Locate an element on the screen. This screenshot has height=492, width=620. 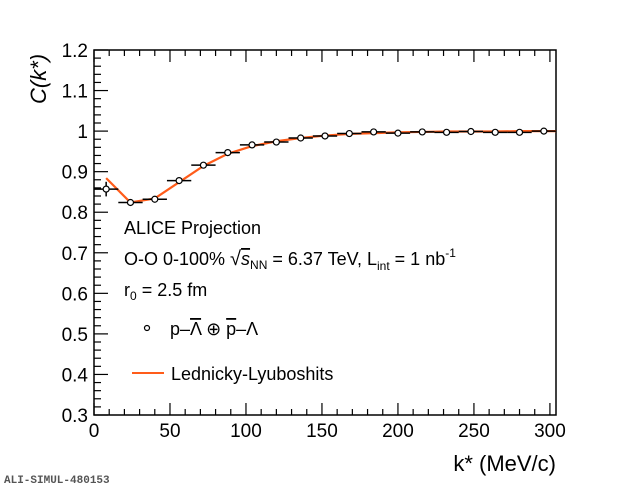
radius-subscript: 0 is located at coordinates (133, 296).